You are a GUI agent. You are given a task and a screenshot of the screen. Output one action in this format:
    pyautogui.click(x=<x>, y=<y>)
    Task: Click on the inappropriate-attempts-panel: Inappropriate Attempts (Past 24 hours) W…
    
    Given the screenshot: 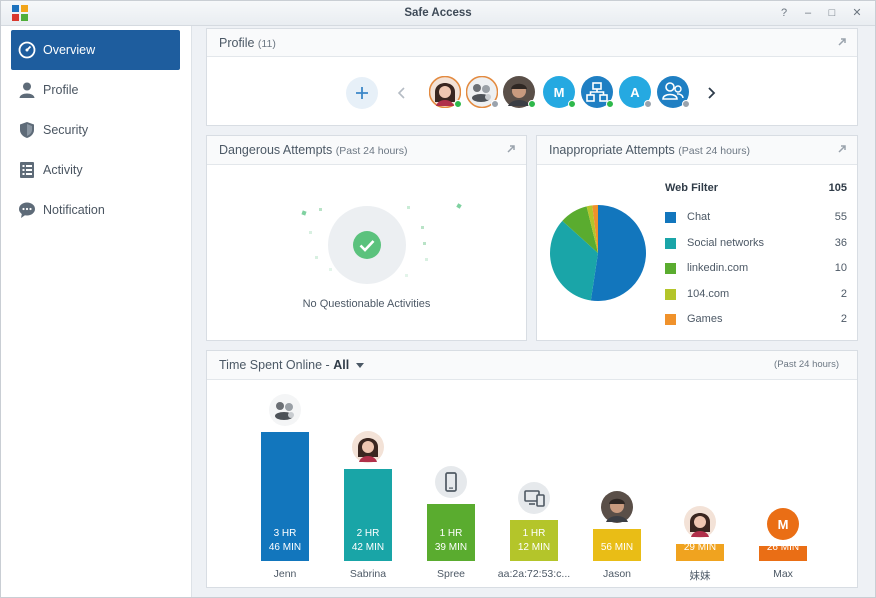 What is the action you would take?
    pyautogui.click(x=697, y=238)
    